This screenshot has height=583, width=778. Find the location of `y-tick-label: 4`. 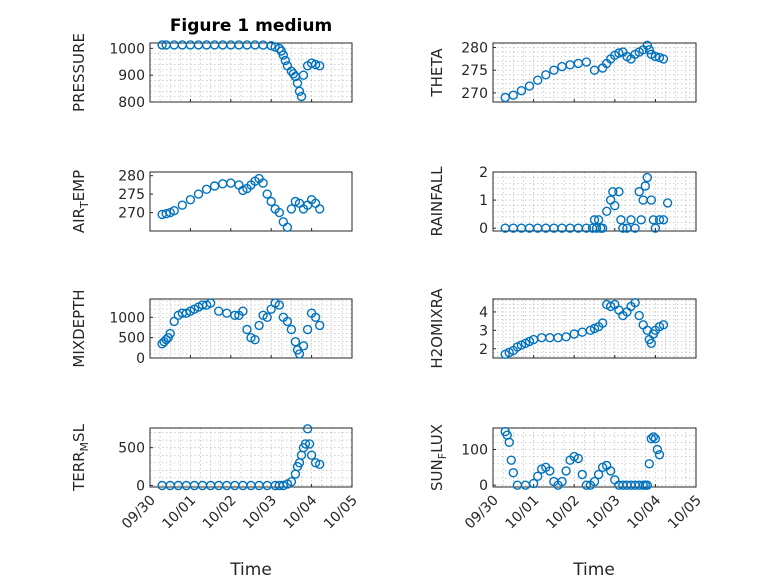

y-tick-label: 4 is located at coordinates (483, 313).